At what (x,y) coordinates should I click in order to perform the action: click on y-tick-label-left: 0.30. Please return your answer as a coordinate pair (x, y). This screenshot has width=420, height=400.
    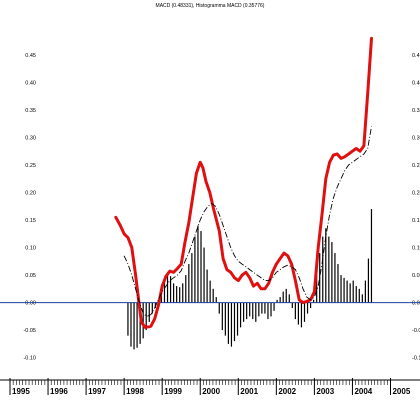
    Looking at the image, I should click on (30, 138).